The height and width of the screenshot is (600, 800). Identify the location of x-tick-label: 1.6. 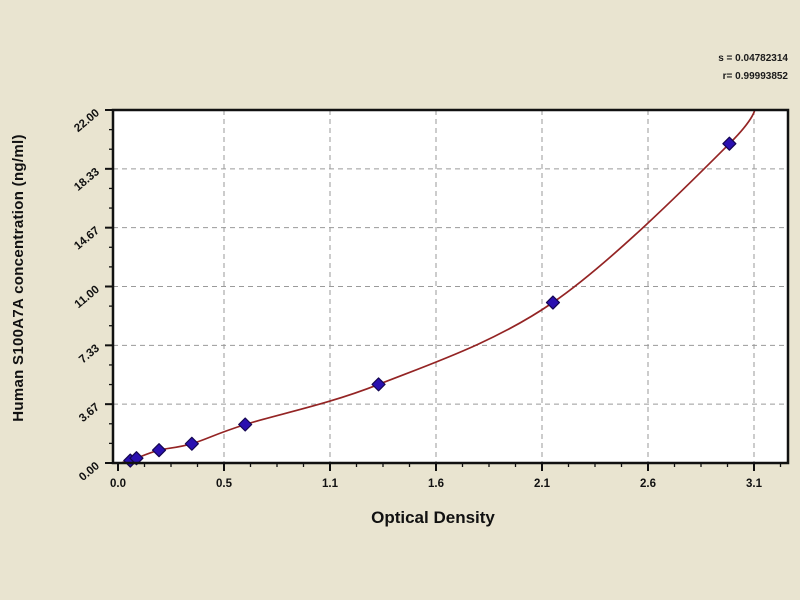
(436, 484).